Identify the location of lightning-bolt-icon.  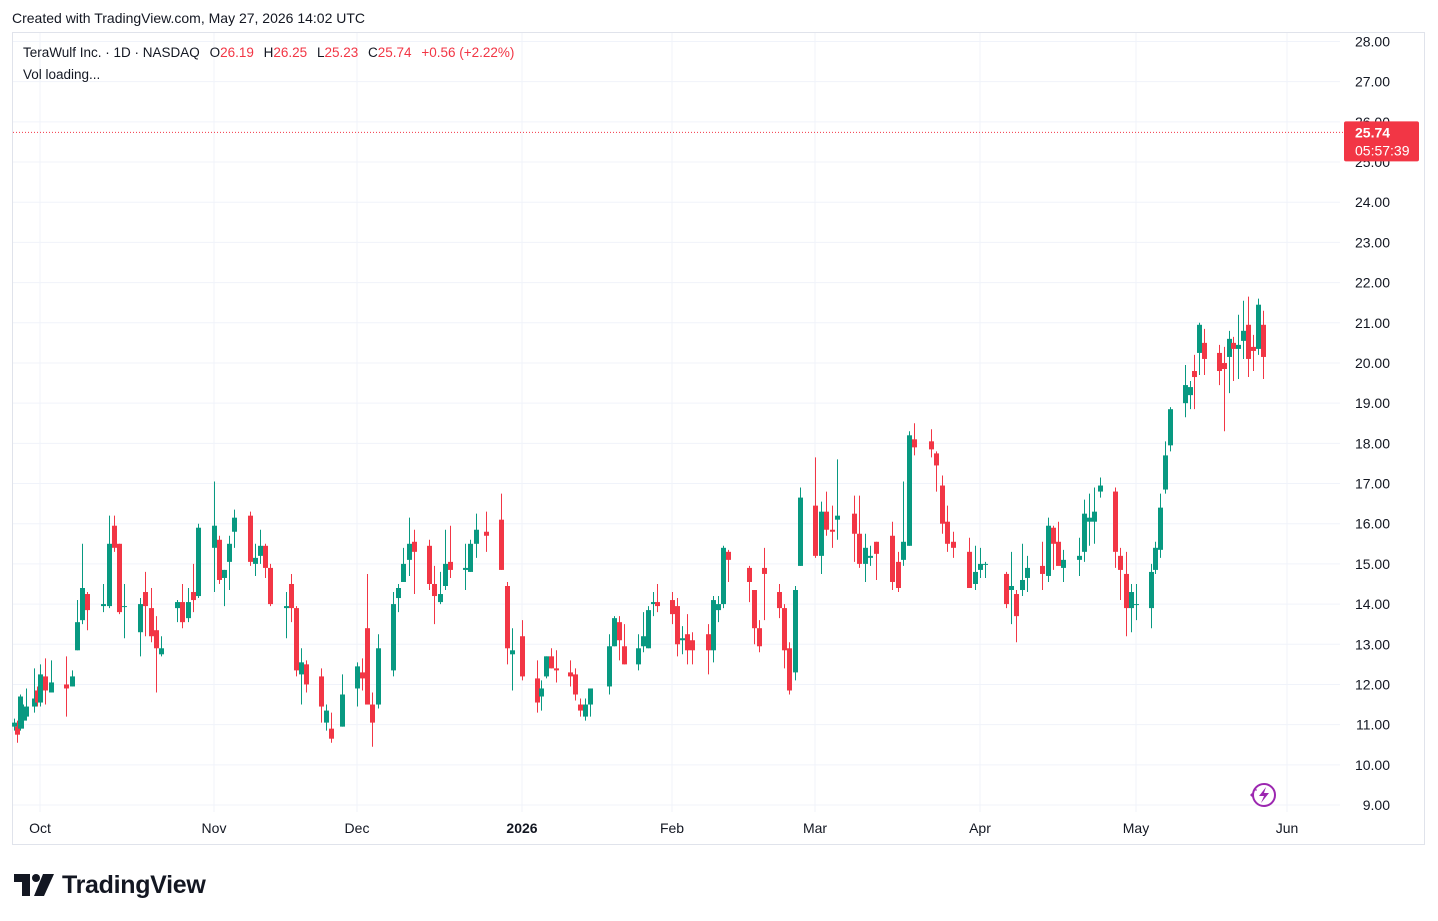
(1262, 795).